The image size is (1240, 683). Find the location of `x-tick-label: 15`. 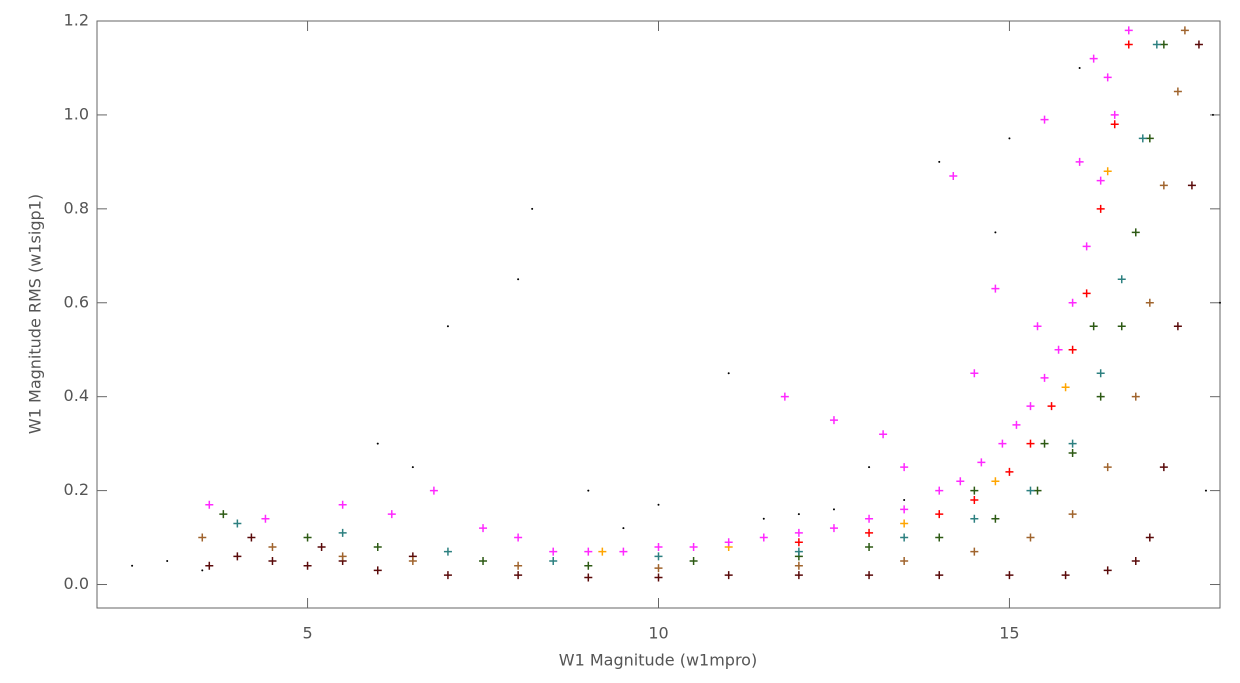

x-tick-label: 15 is located at coordinates (1009, 633).